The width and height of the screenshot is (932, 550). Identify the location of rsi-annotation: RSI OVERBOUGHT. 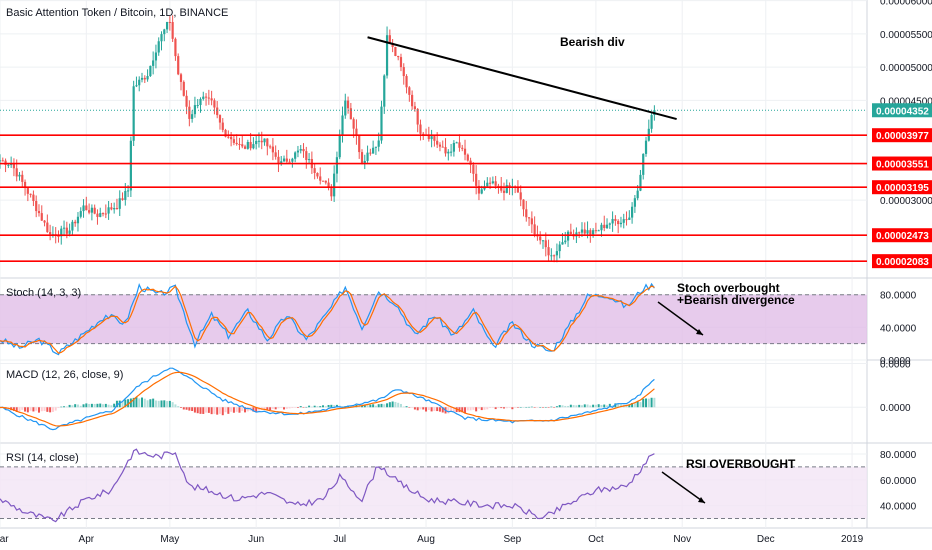
(741, 464).